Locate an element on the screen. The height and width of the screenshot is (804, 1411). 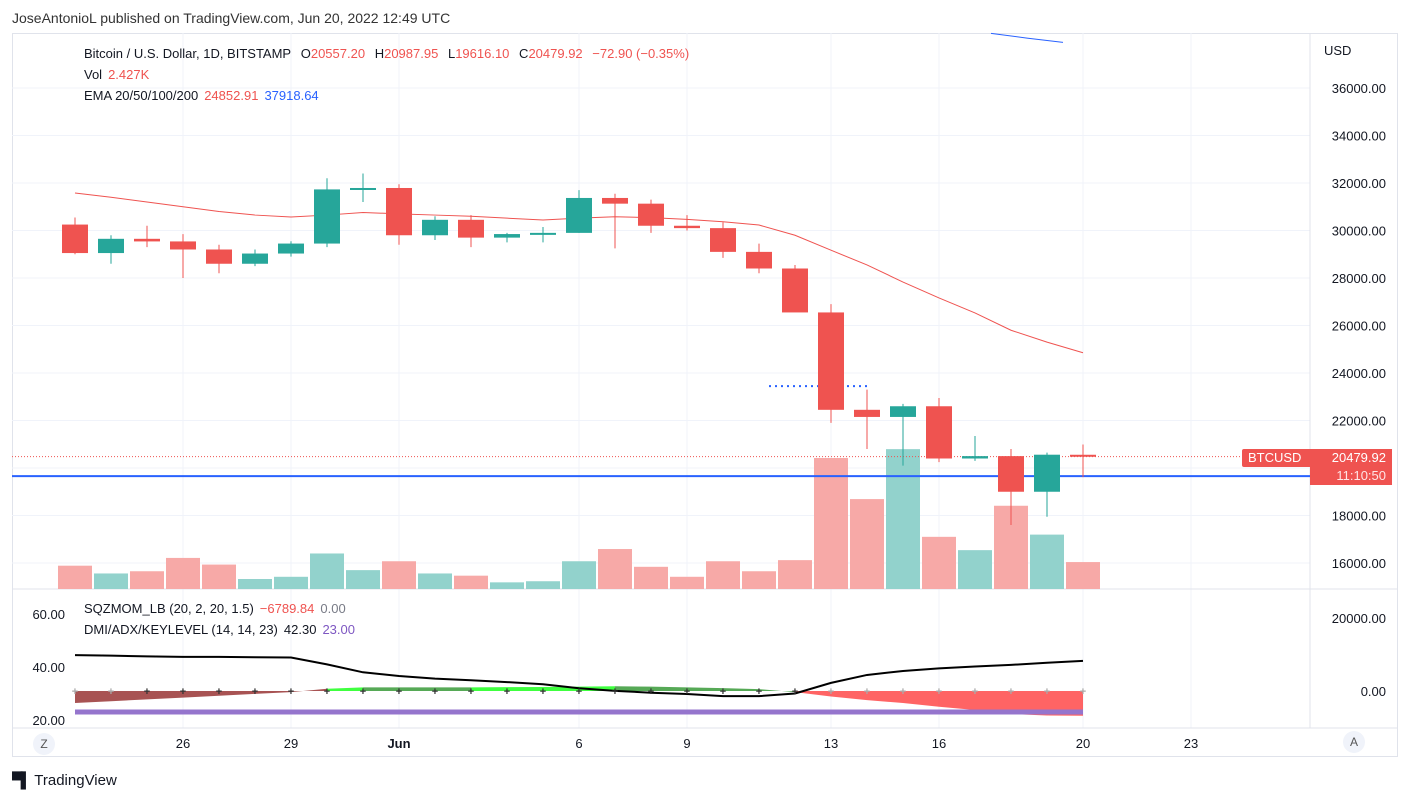
adx-tick: 40.00 is located at coordinates (48, 667).